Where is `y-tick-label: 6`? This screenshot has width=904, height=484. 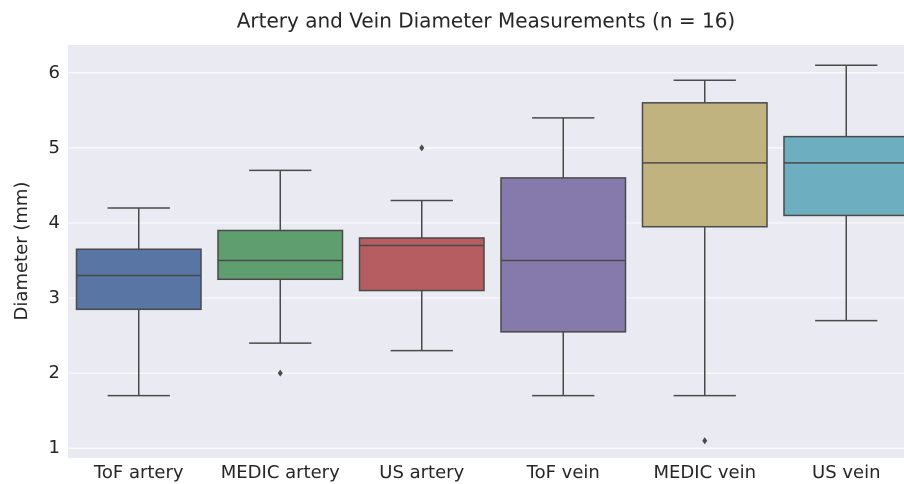 y-tick-label: 6 is located at coordinates (54, 72).